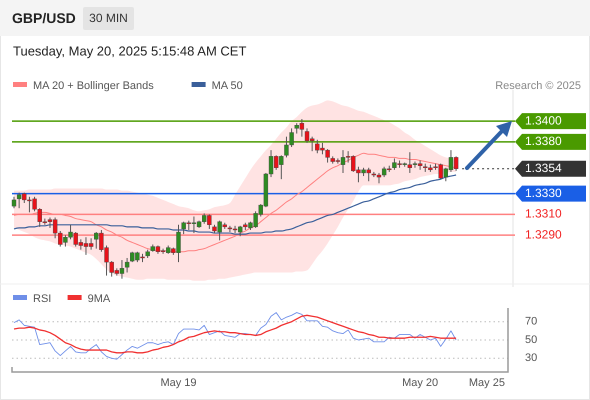  Describe the element at coordinates (543, 193) in the screenshot. I see `ref-line-label: 1.3330` at that location.